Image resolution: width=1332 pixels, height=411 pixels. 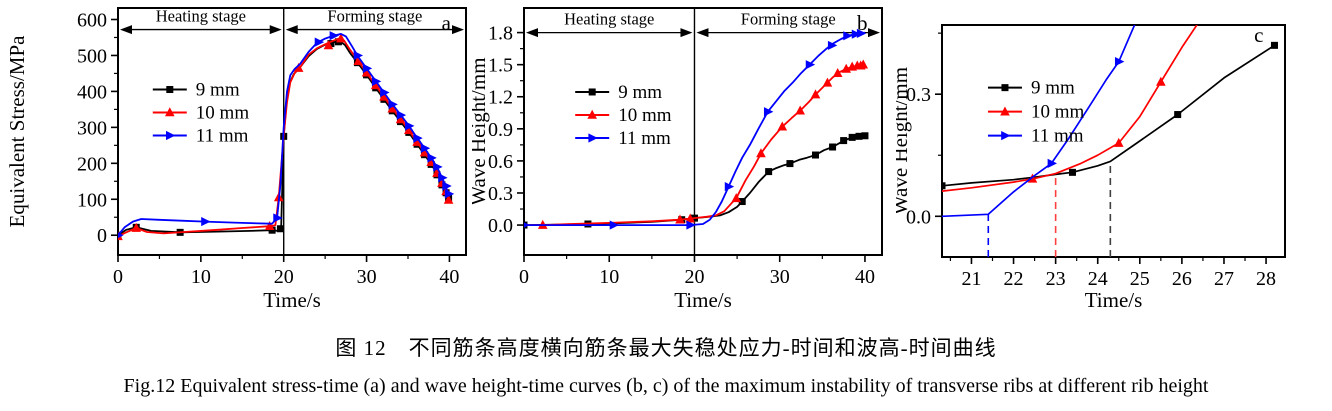 What do you see at coordinates (481, 131) in the screenshot?
I see `y-axis-title: Wave Height/mm` at bounding box center [481, 131].